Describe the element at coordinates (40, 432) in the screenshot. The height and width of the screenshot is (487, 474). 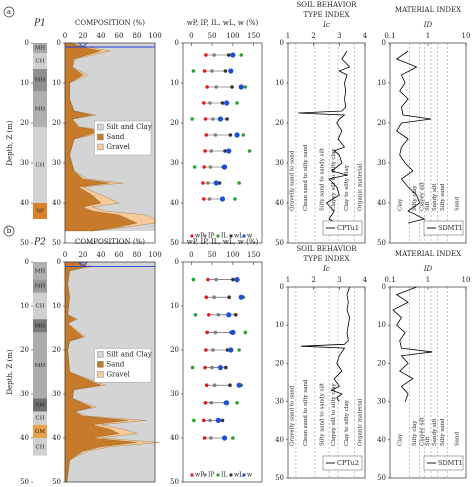
I see `soil-layer-label: GM` at that location.